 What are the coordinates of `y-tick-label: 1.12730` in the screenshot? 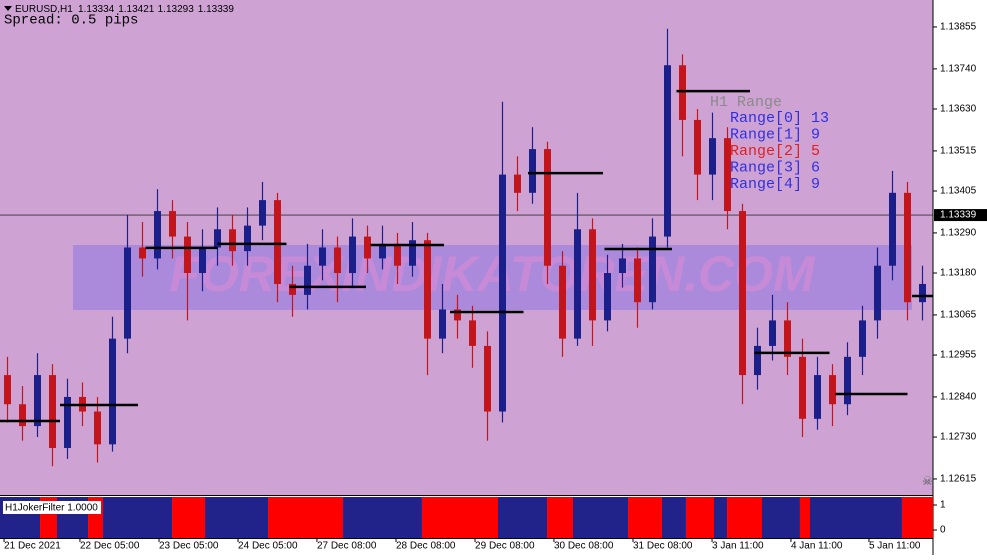 It's located at (958, 437).